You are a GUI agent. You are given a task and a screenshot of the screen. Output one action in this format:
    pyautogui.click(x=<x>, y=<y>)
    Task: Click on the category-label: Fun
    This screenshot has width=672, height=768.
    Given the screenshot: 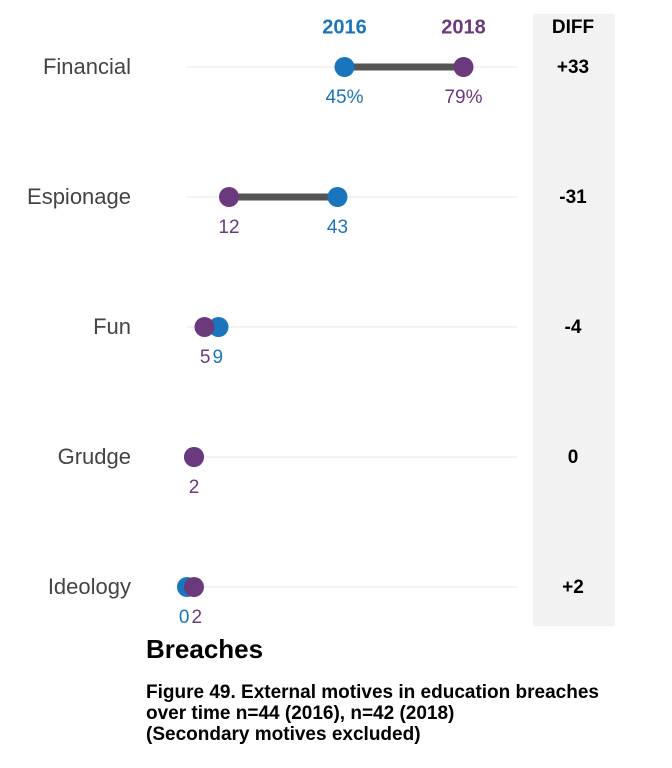 What is the action you would take?
    pyautogui.click(x=112, y=326)
    